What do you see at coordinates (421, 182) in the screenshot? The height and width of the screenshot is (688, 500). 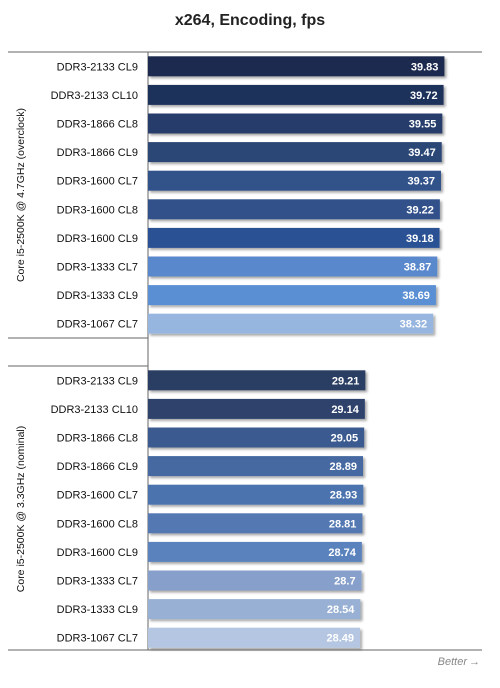 I see `value-label: 39.37` at bounding box center [421, 182].